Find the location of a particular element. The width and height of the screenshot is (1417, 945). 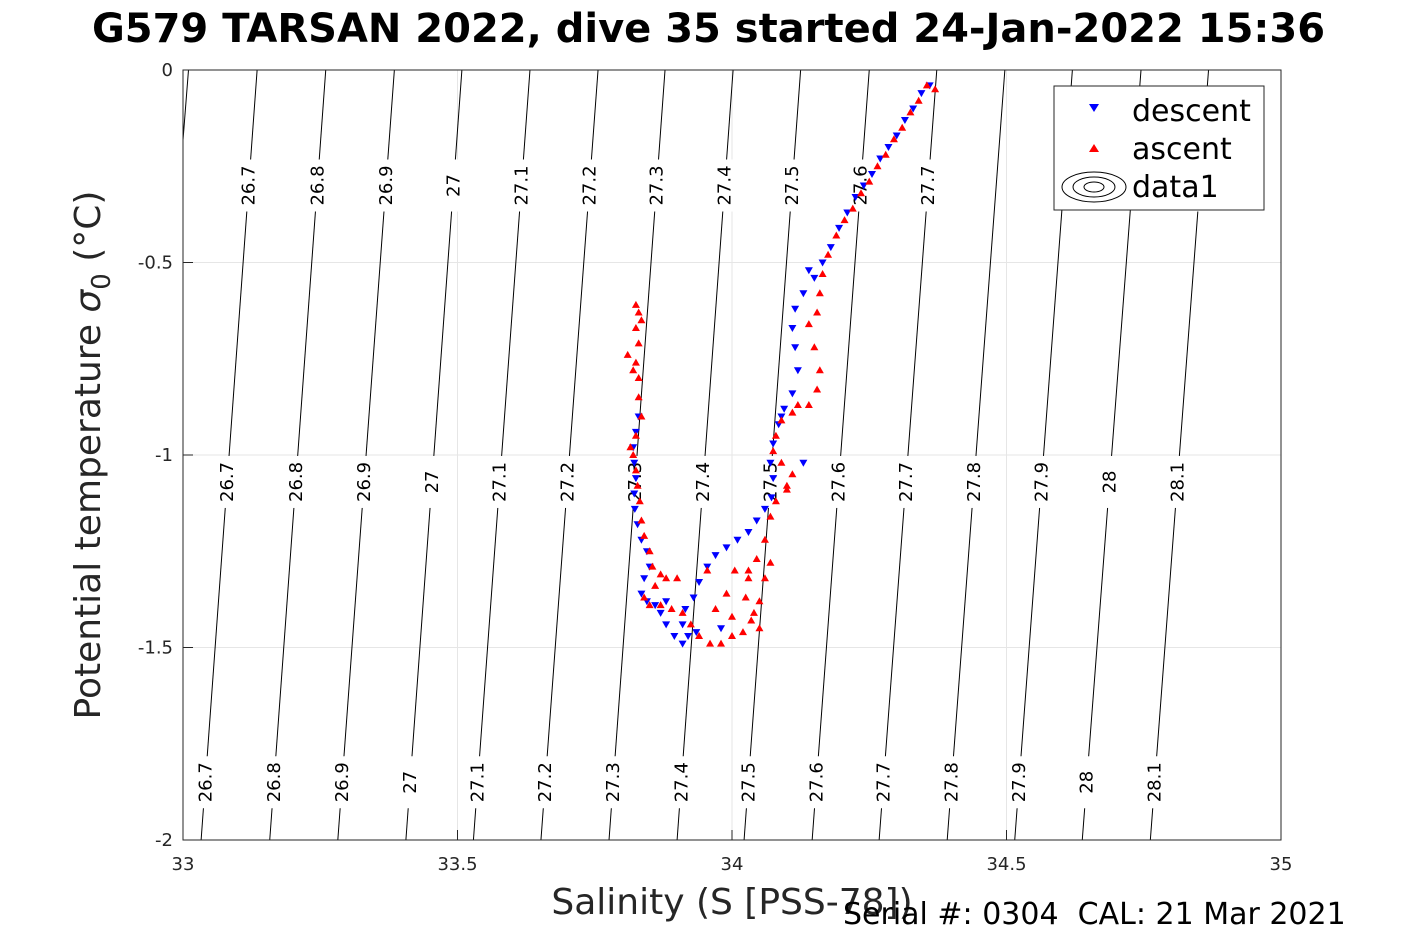

calibration-footer: Serial #: 0304 CAL: 21 Mar 2021 is located at coordinates (1094, 914).